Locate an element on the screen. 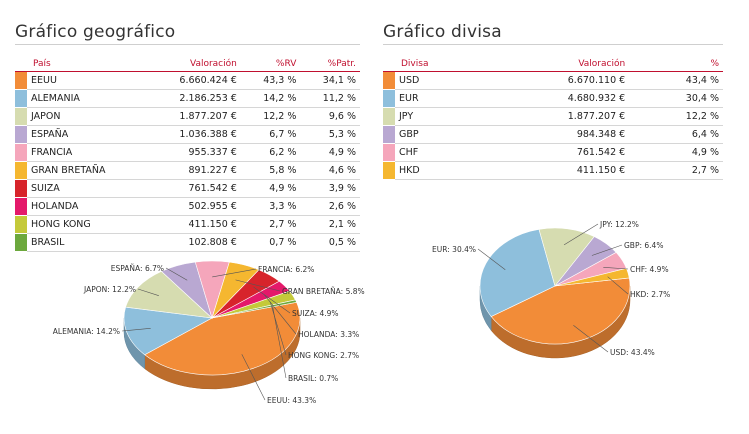 This screenshot has width=749, height=434. pie-label: HOLANDA: 3.3% is located at coordinates (328, 334).